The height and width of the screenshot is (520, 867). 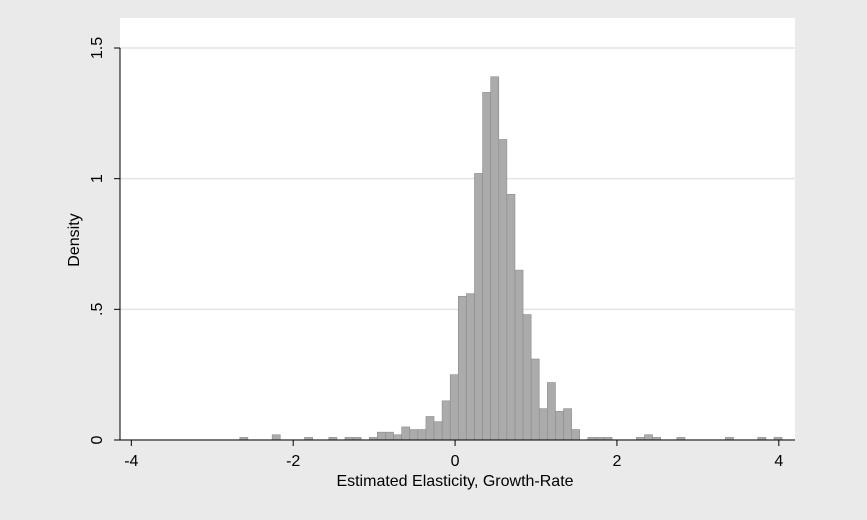 I want to click on y-tick-label: .5, so click(x=97, y=309).